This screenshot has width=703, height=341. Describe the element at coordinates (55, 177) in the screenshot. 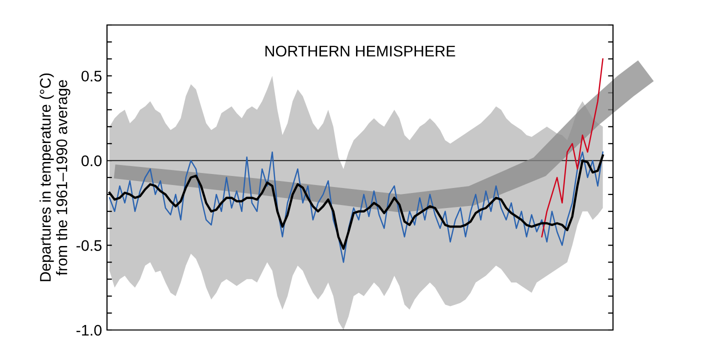

I see `y-axis-title: Departures in temperature (°C) from the 1961–1990 average` at that location.